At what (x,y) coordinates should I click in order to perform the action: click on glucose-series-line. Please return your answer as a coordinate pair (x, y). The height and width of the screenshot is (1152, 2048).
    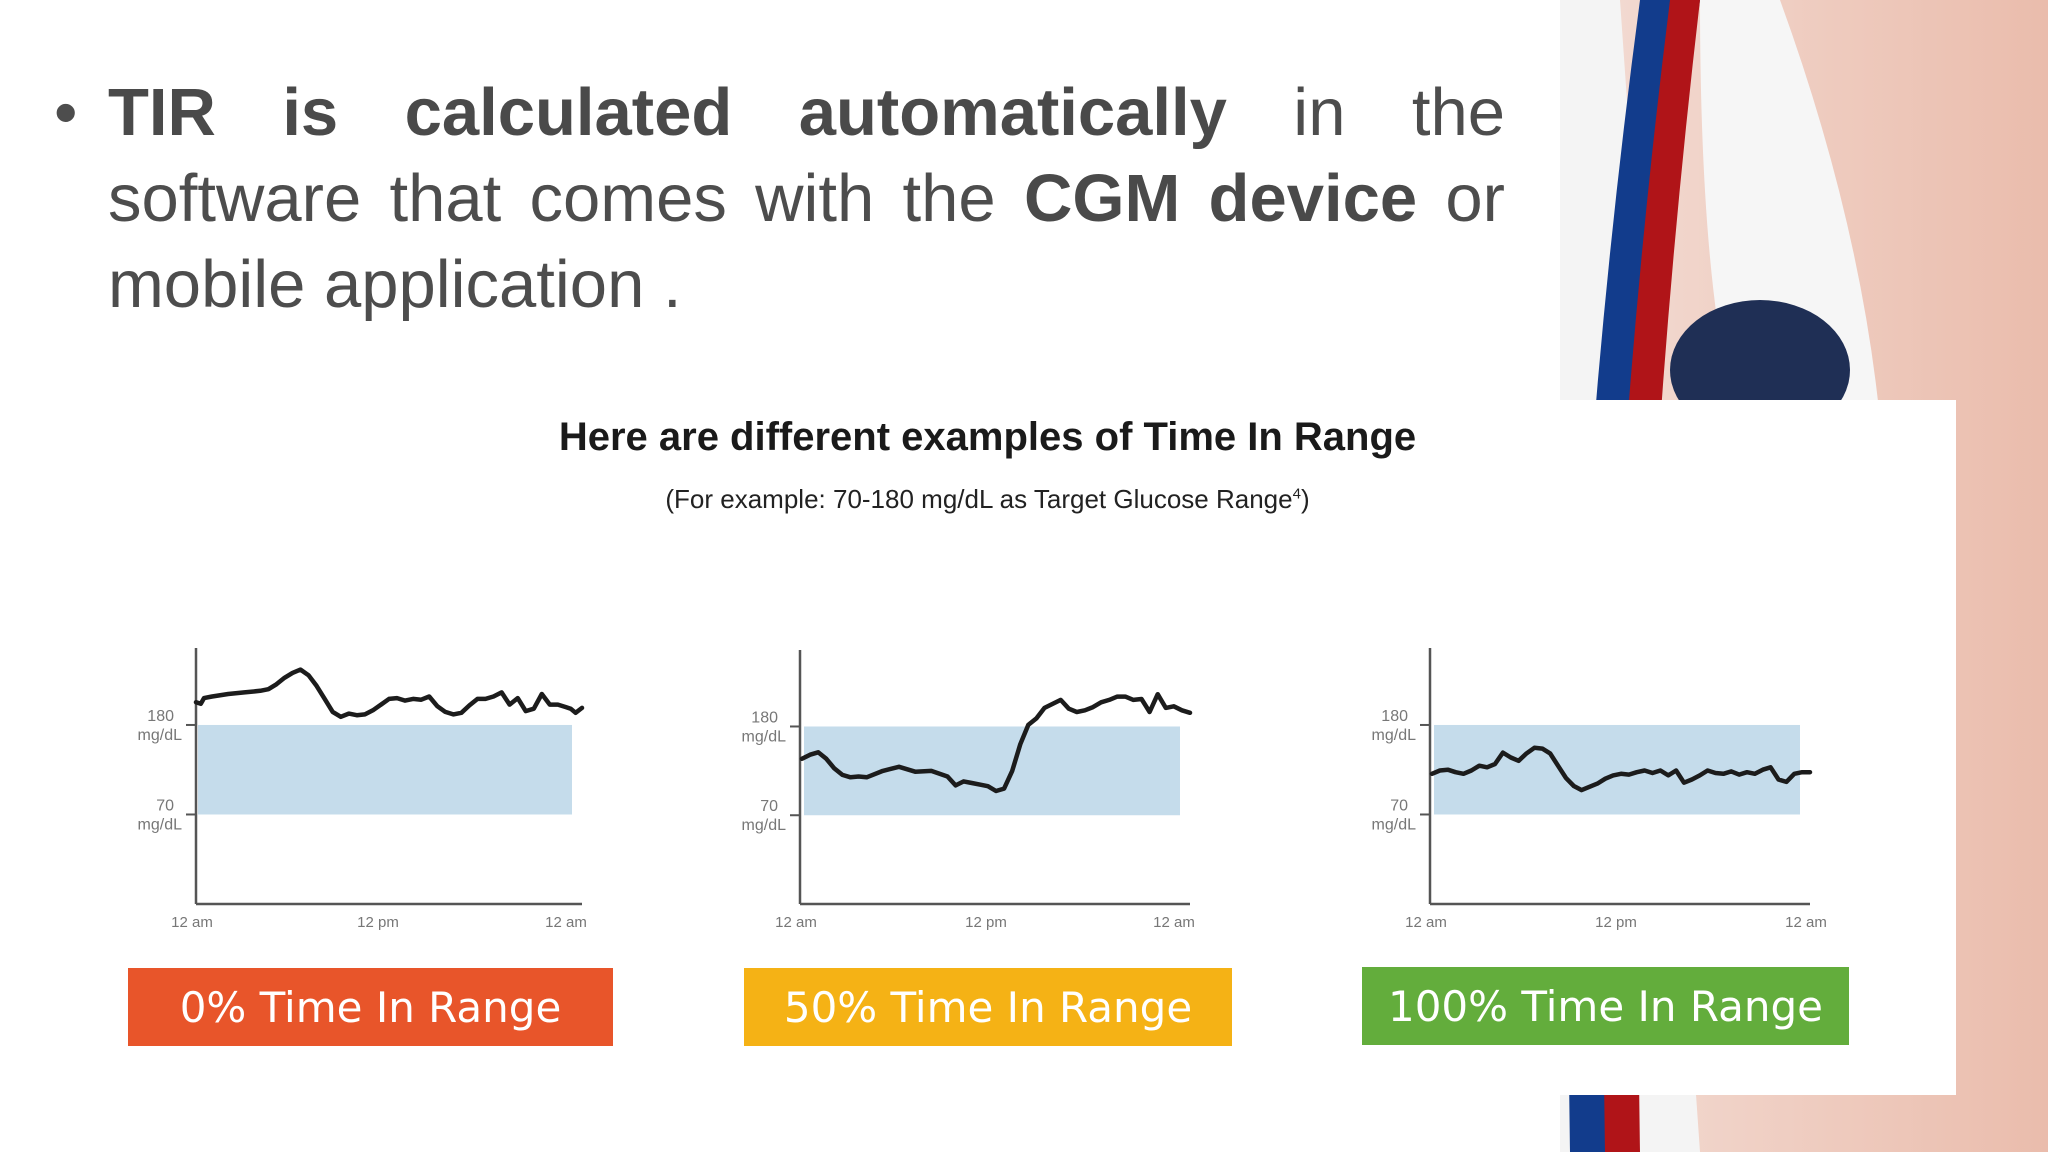
    Looking at the image, I should click on (389, 693).